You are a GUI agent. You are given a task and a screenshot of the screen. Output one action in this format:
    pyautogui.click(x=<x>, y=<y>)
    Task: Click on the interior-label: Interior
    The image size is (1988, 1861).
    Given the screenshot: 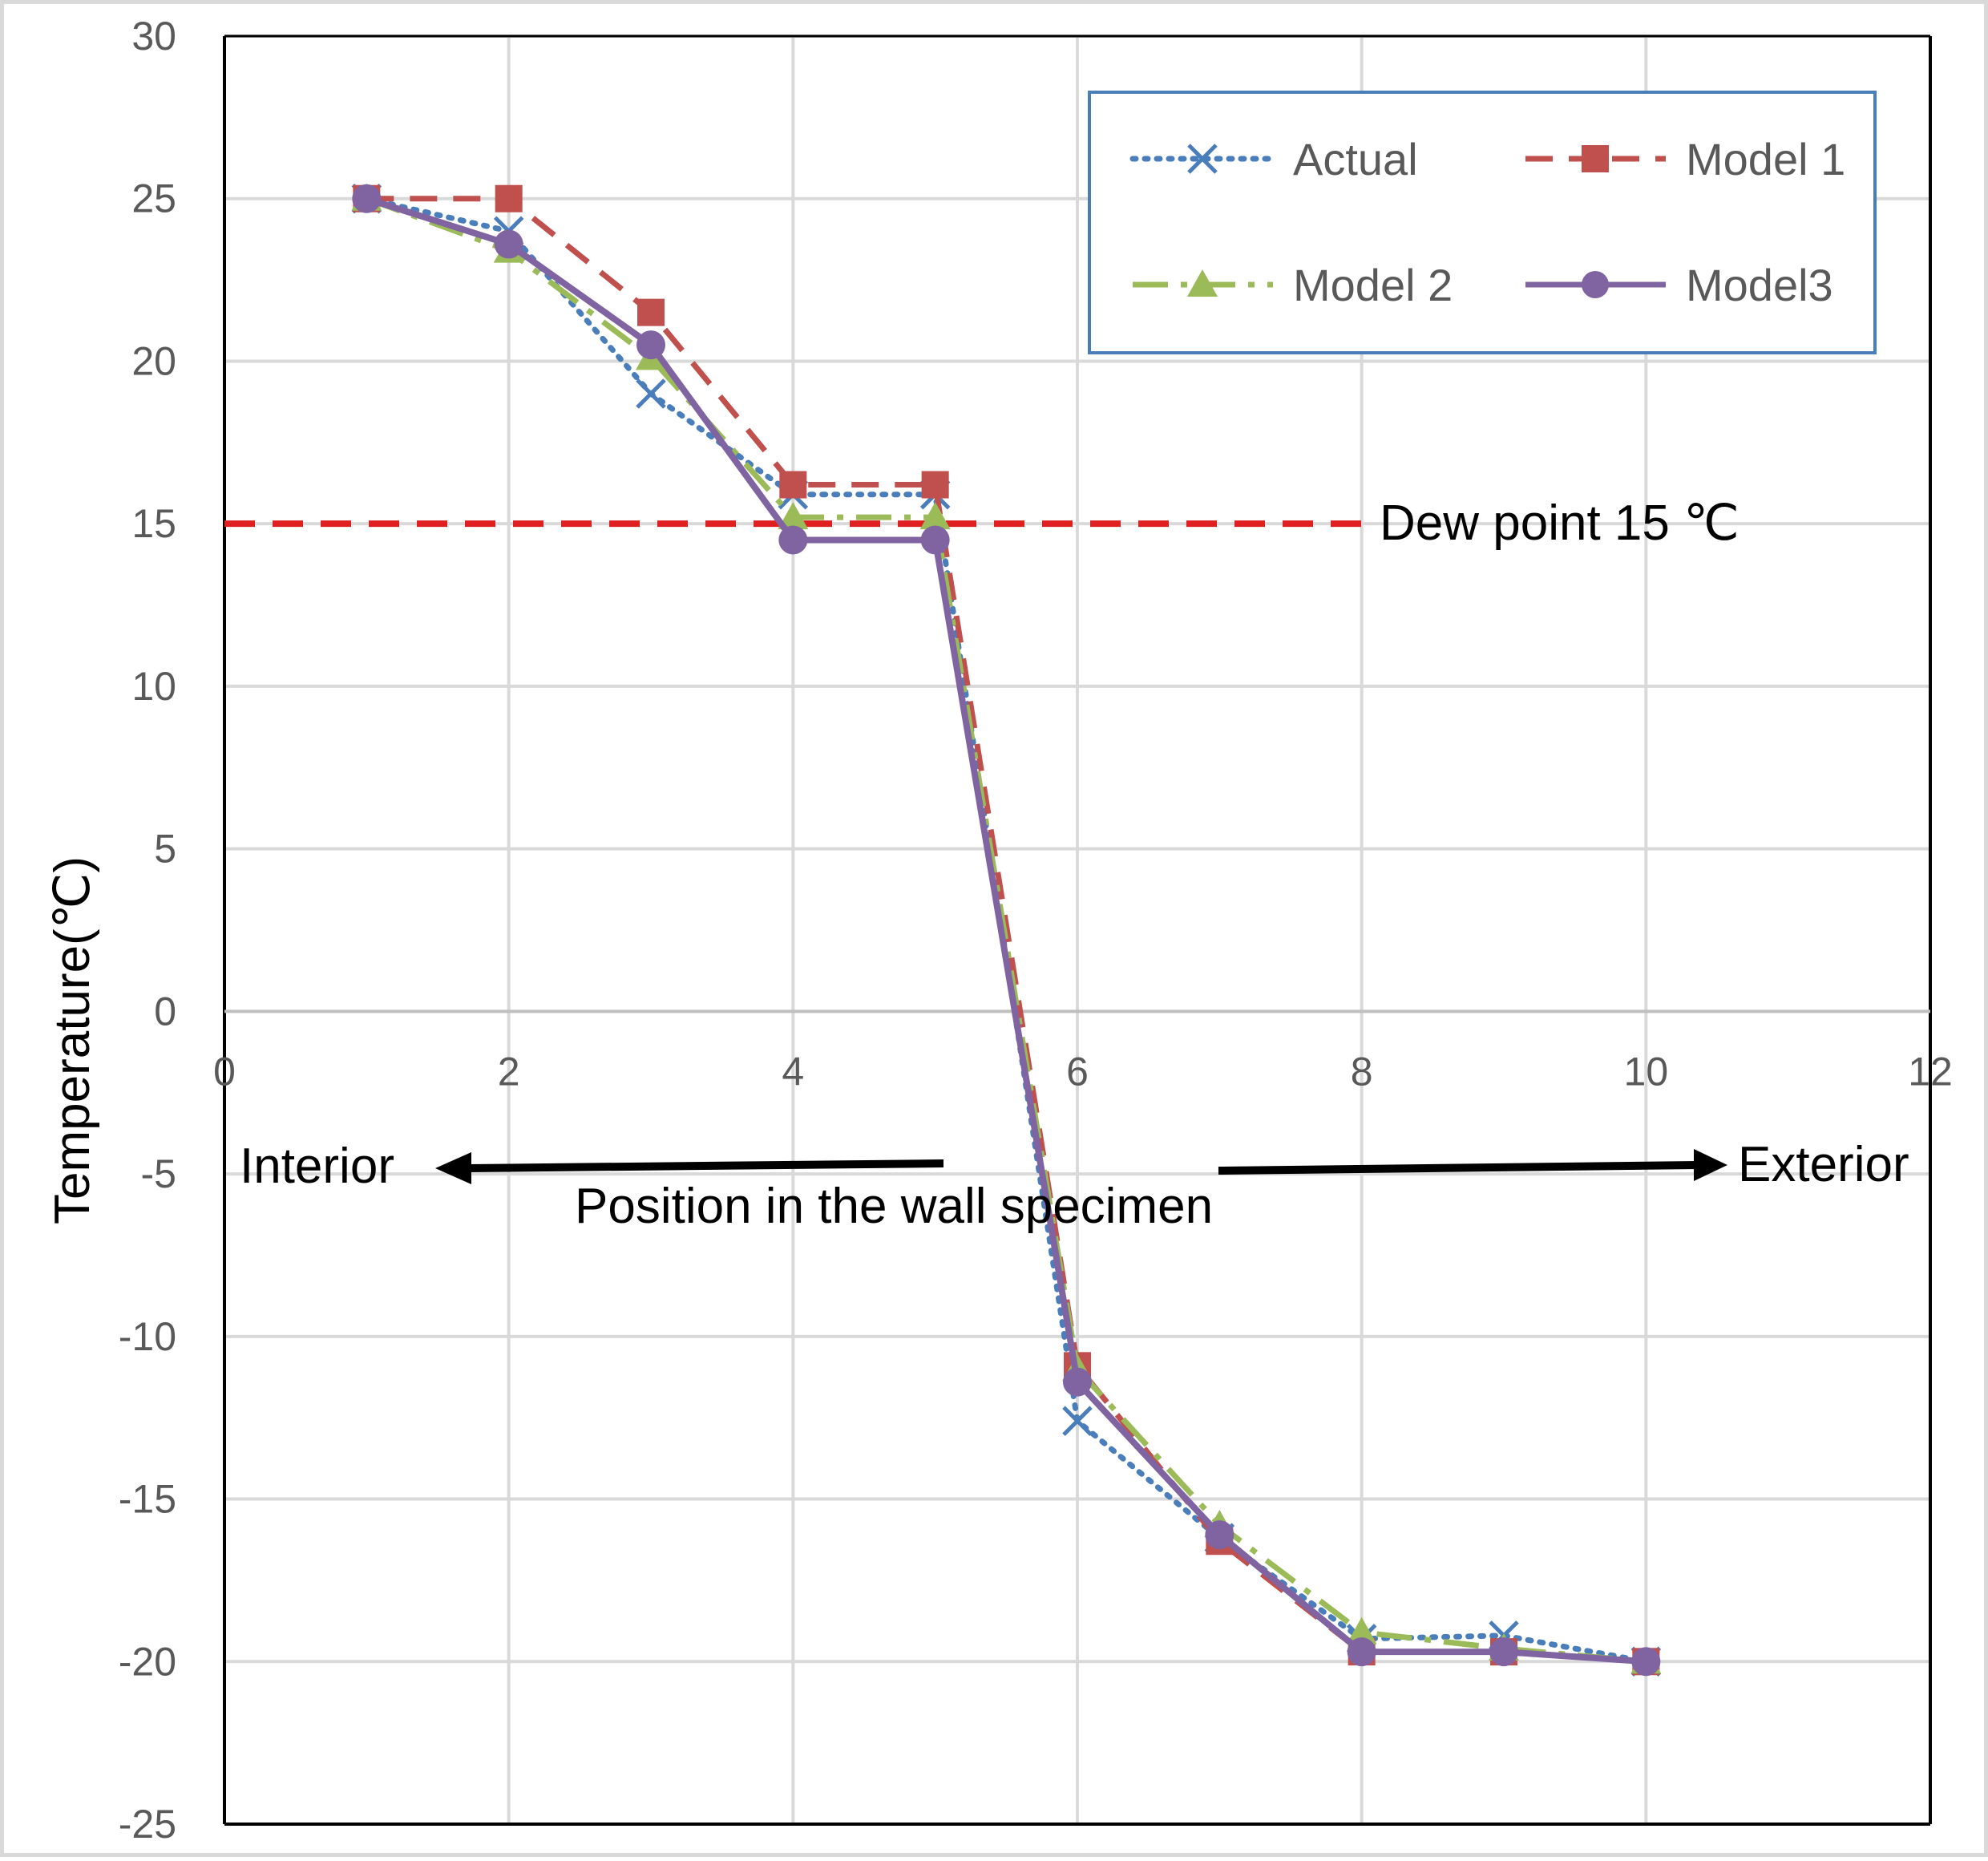 What is the action you would take?
    pyautogui.click(x=317, y=1167)
    